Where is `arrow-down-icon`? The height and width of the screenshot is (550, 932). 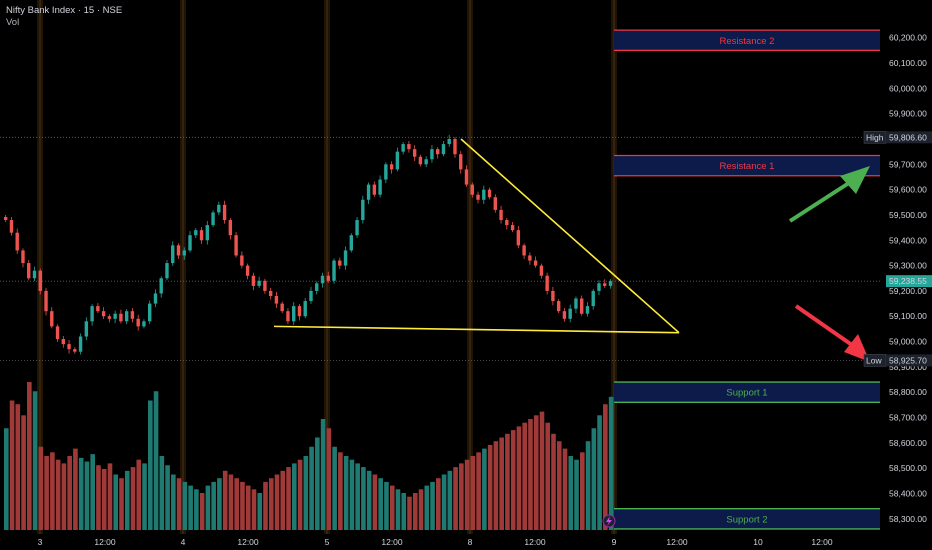 arrow-down-icon is located at coordinates (857, 348).